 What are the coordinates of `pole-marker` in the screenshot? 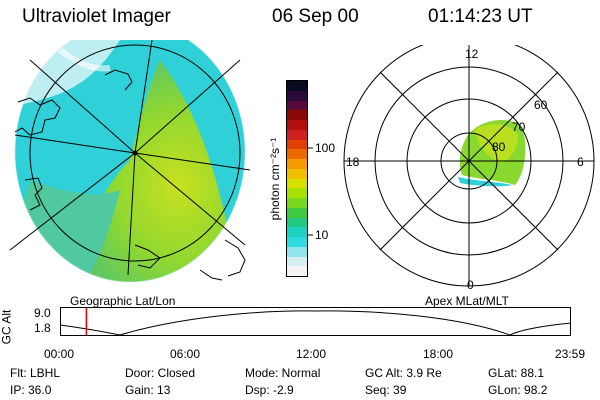 It's located at (135, 153).